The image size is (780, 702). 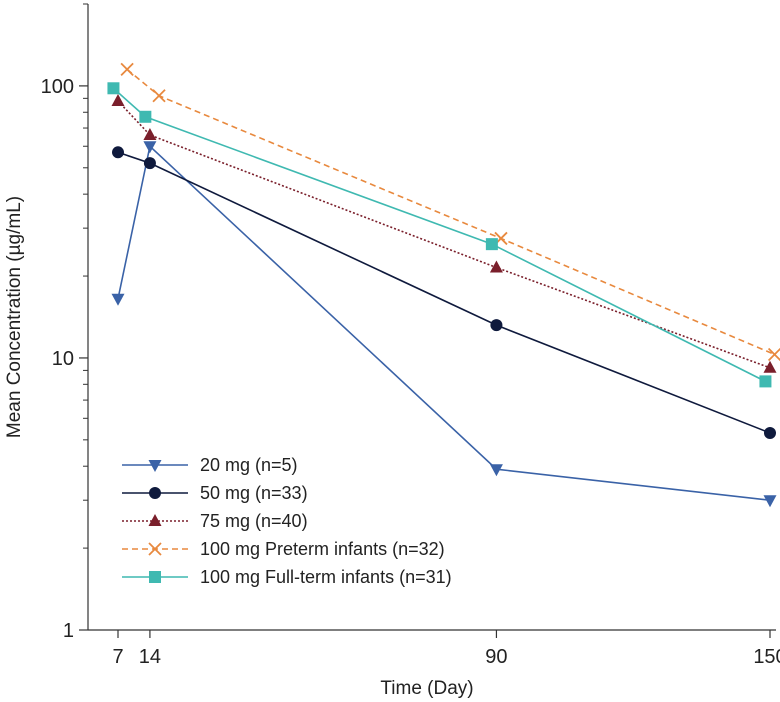 What do you see at coordinates (254, 493) in the screenshot?
I see `legend-label: 50 mg (n=33)` at bounding box center [254, 493].